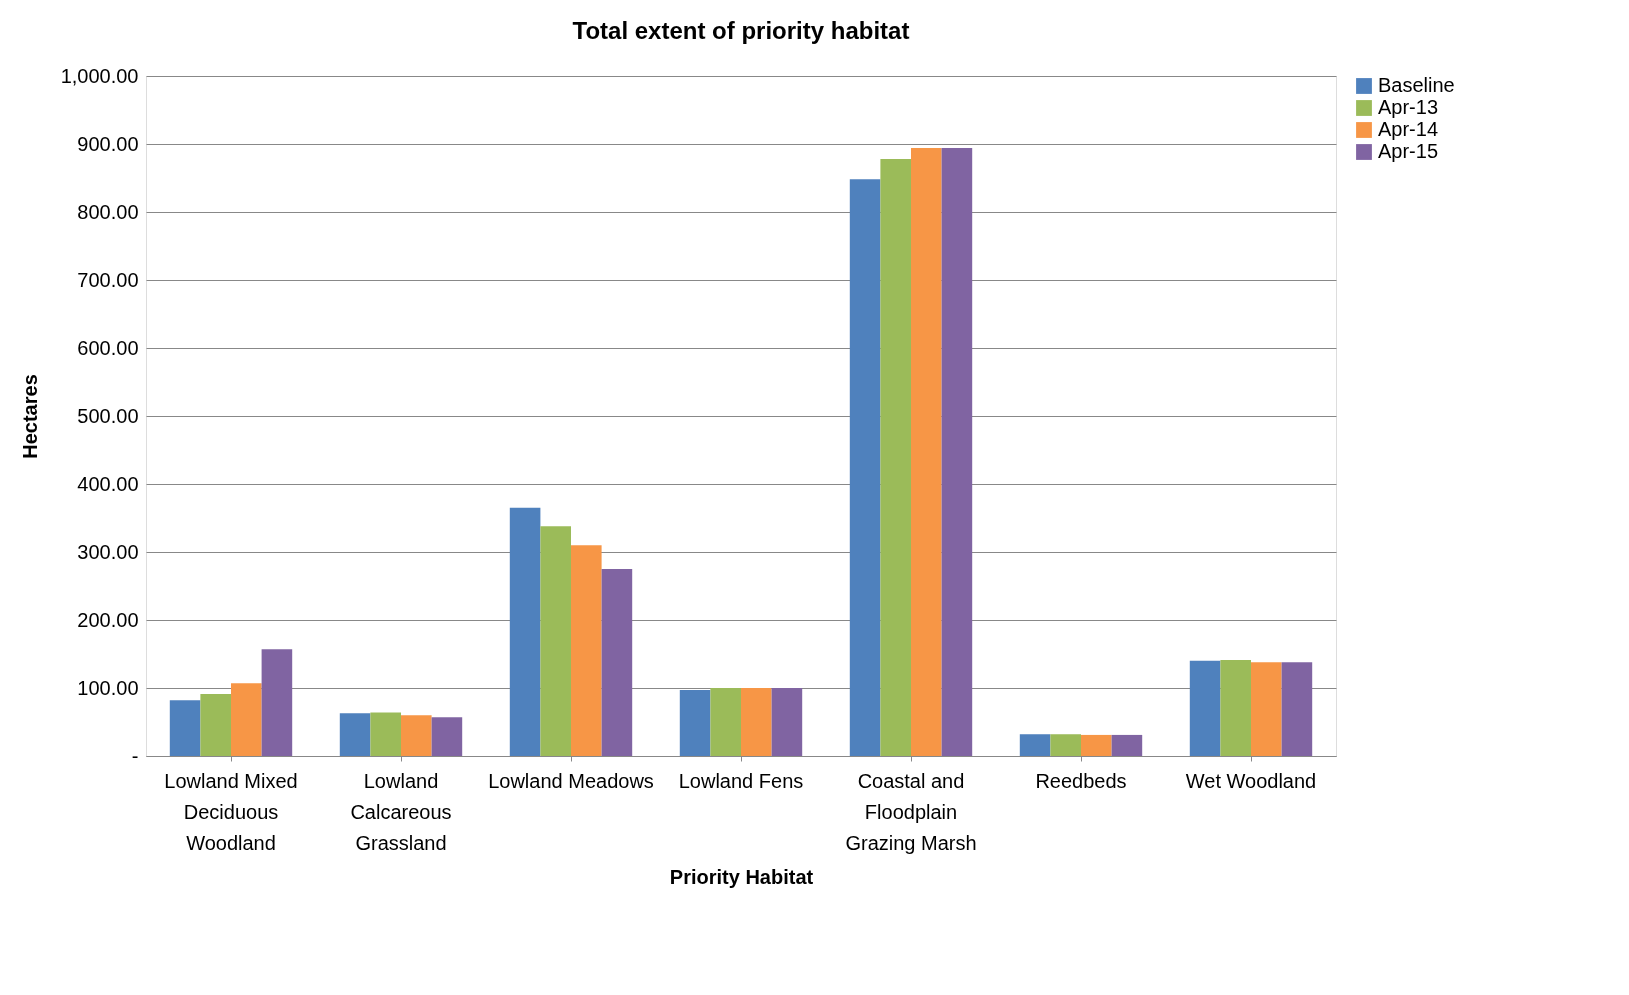  I want to click on x-tick-label: Wet Woodland, so click(1251, 780).